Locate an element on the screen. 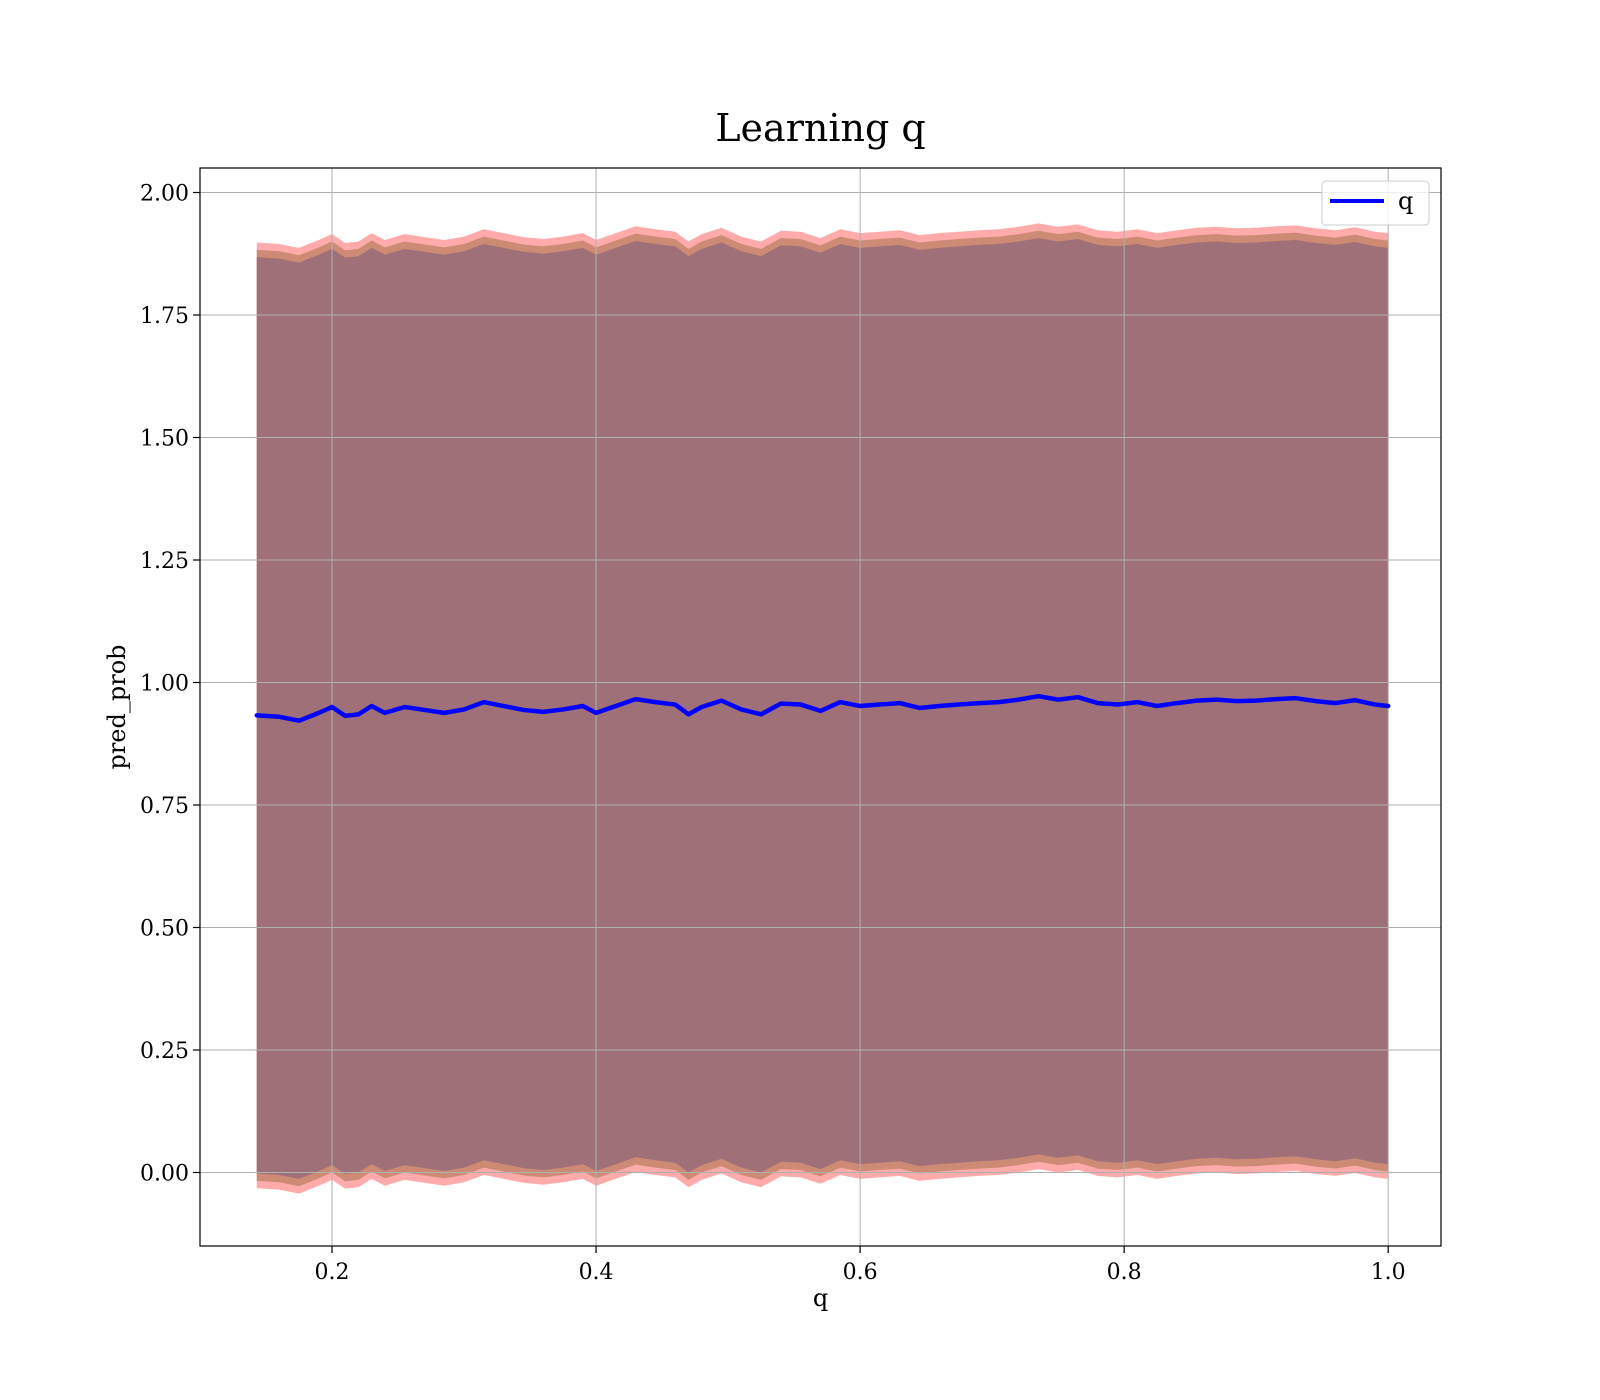  series-lines is located at coordinates (822, 708).